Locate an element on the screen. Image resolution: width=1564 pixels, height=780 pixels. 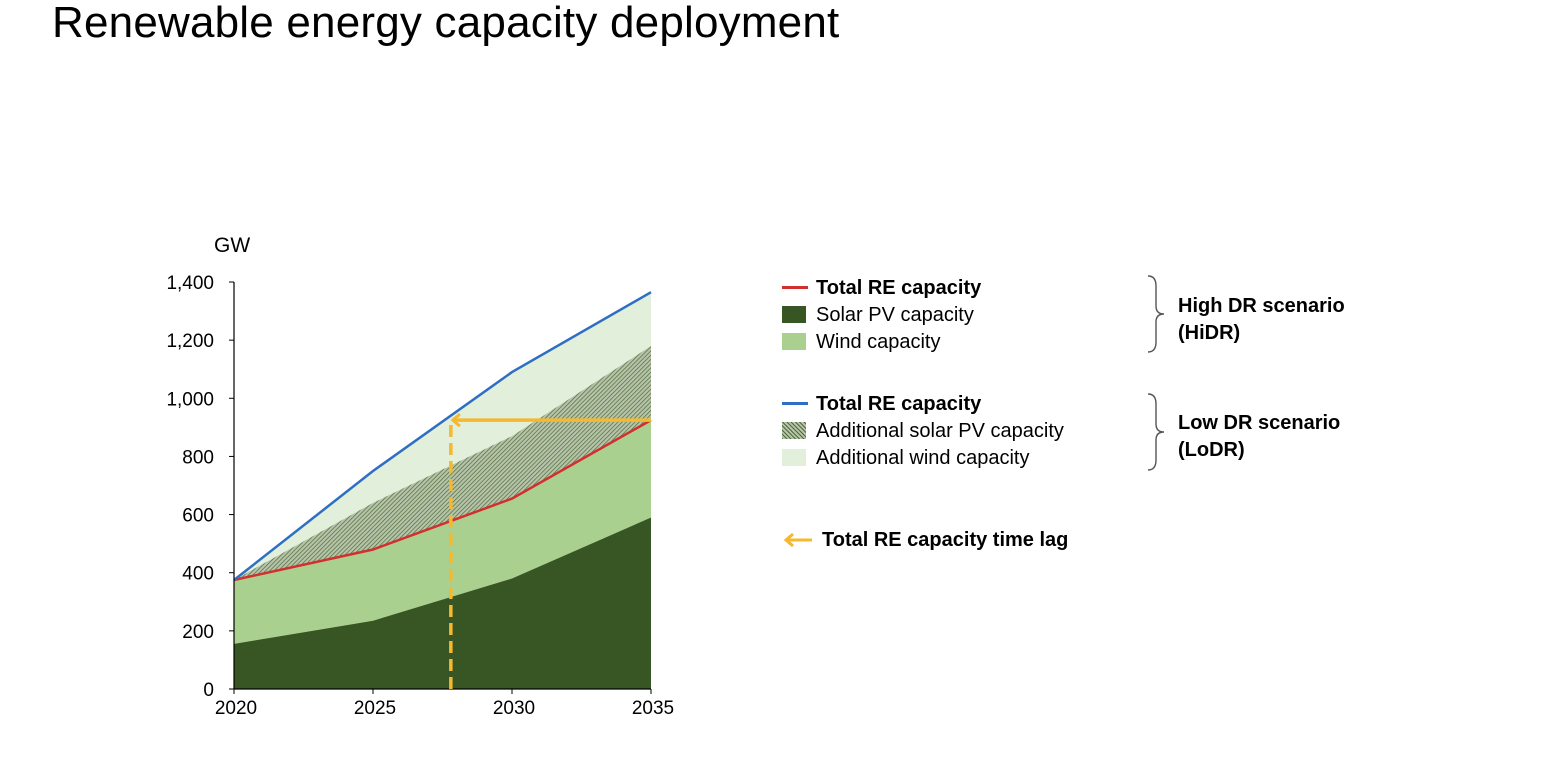
scenario-lodr-abbr: (LoDR) is located at coordinates (1211, 450).